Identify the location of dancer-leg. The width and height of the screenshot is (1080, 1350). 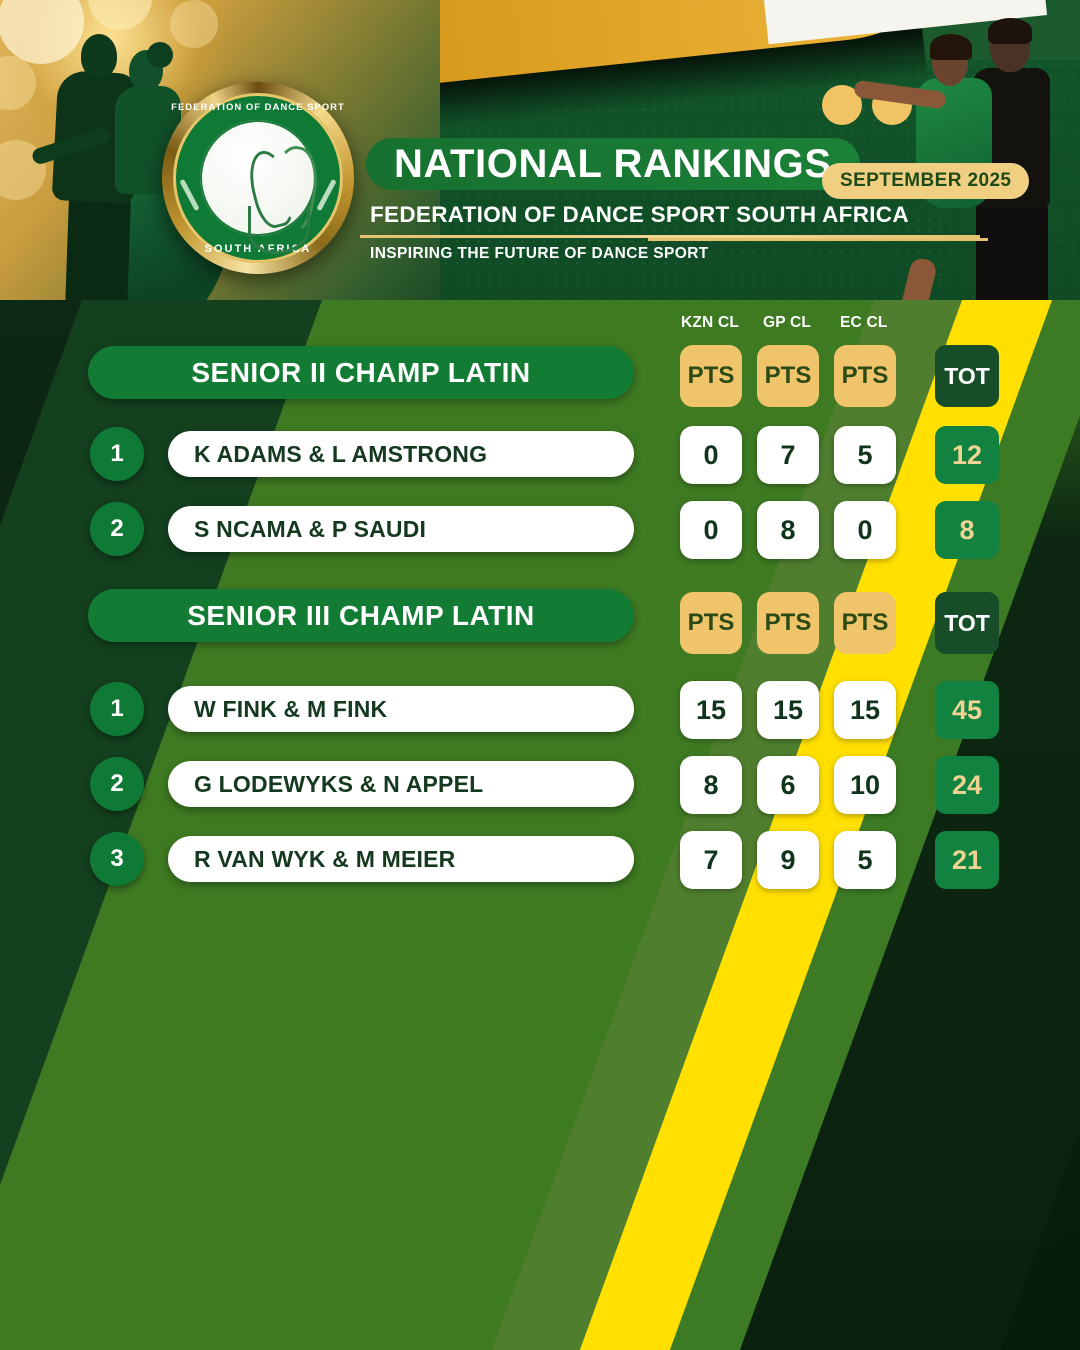
(915, 278).